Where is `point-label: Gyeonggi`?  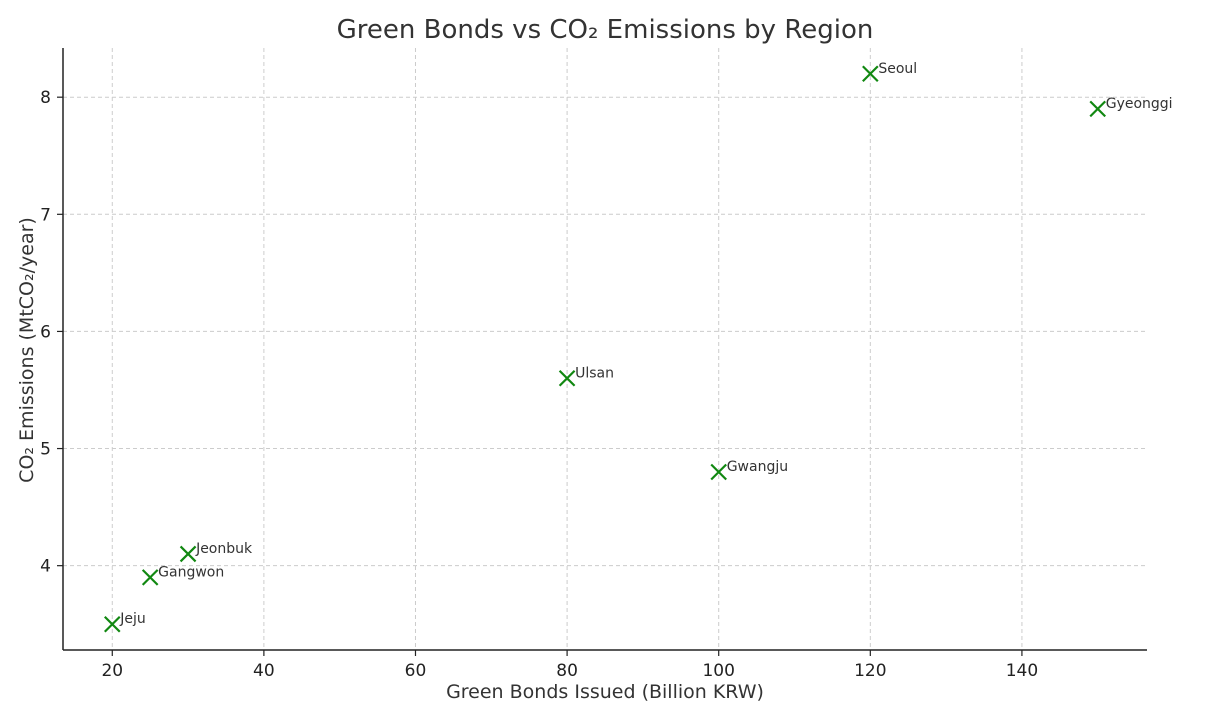
point-label: Gyeonggi is located at coordinates (1139, 104).